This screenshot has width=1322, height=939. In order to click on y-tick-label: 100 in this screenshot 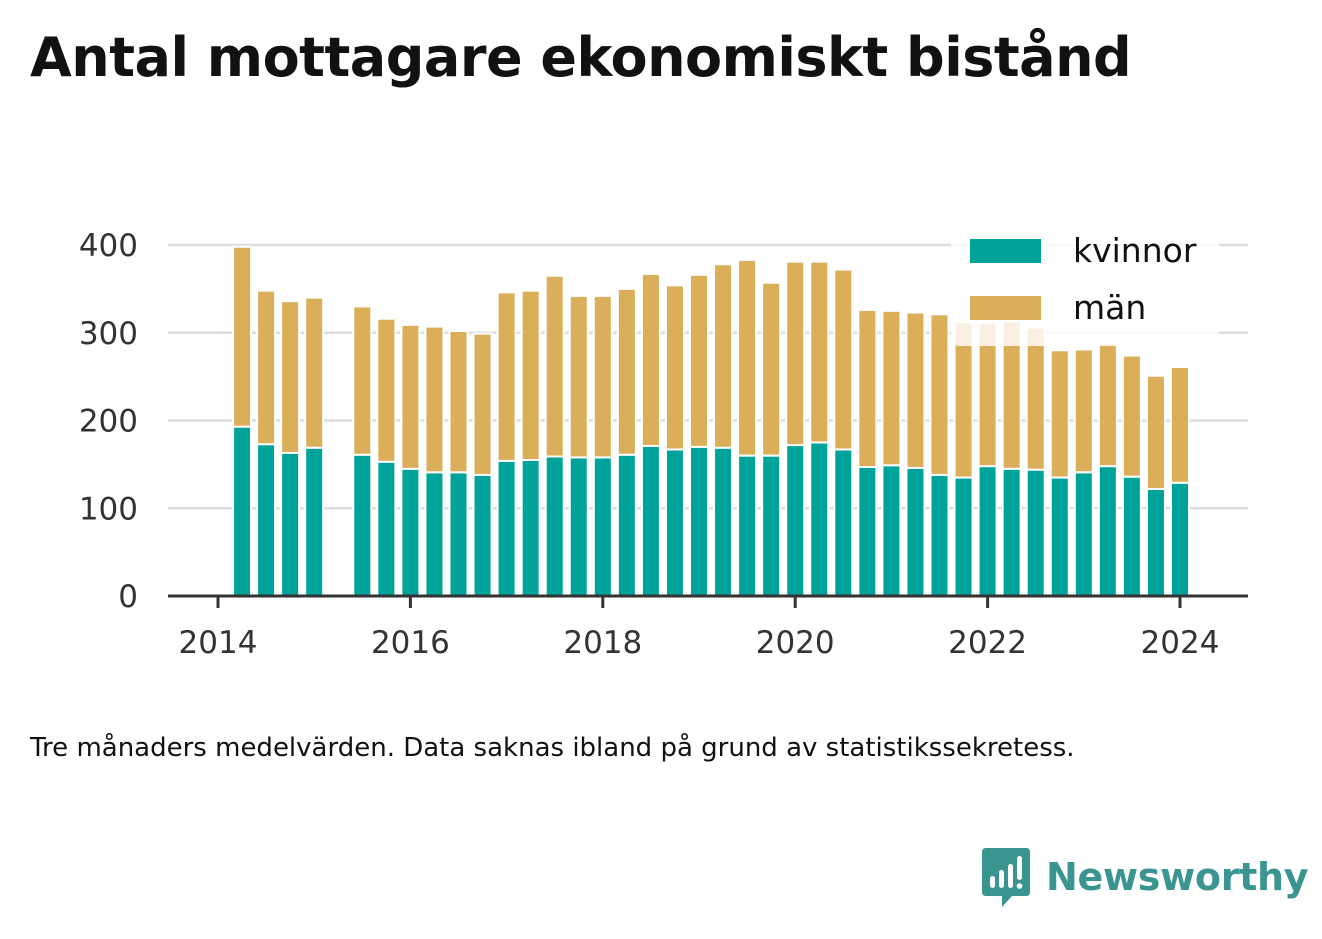, I will do `click(108, 509)`.